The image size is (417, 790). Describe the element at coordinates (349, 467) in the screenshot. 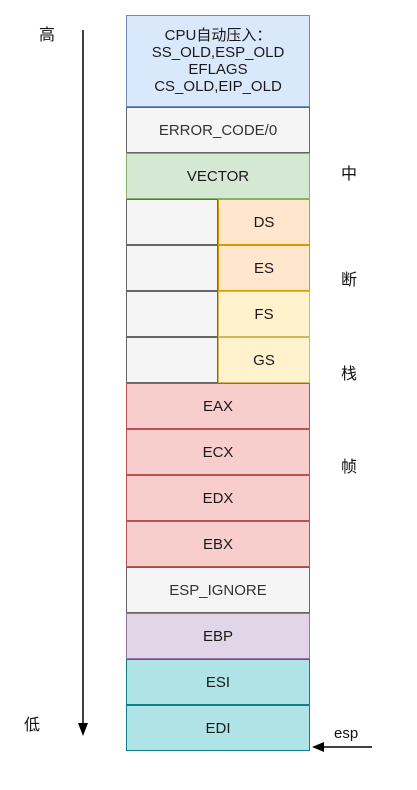

I see `frame-label-zhen: 帧` at that location.